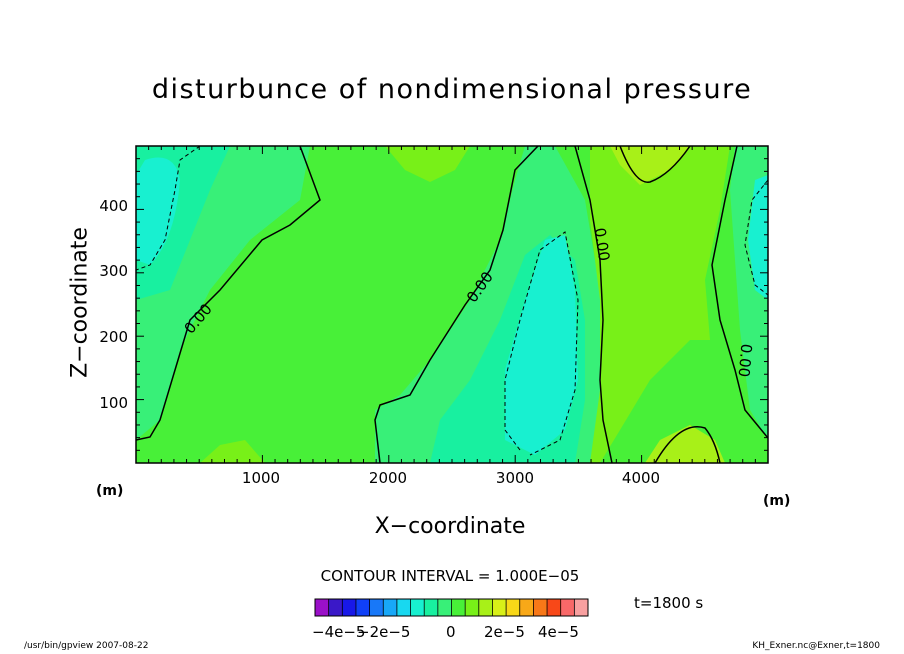  What do you see at coordinates (388, 478) in the screenshot?
I see `x-tick-label: 2000` at bounding box center [388, 478].